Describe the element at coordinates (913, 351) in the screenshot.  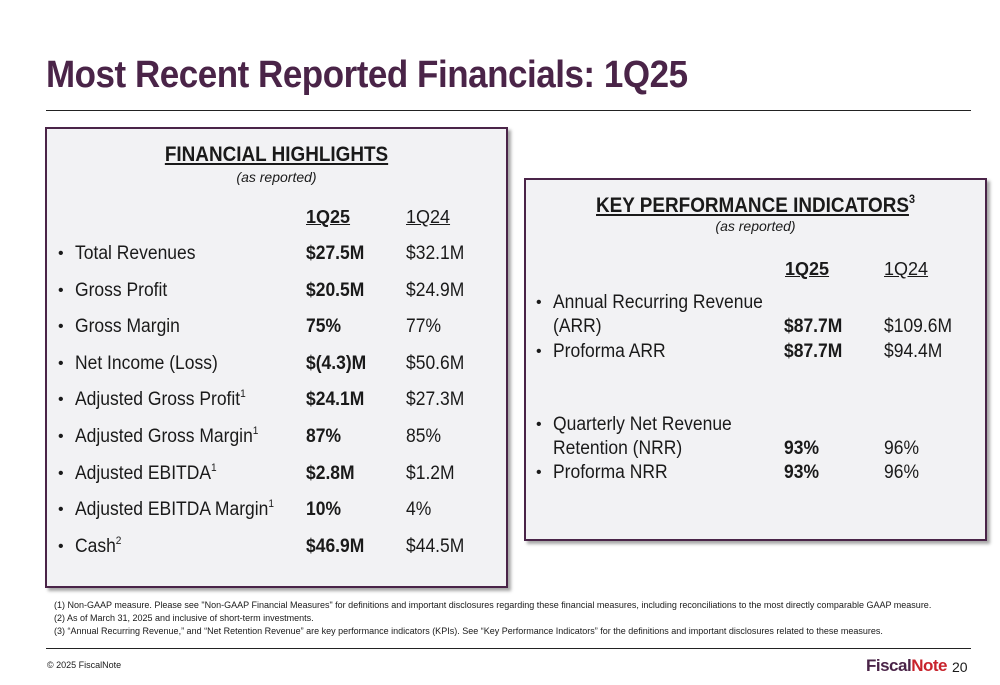
I see `kpi-proforma-arr-1q24: $94.4M` at that location.